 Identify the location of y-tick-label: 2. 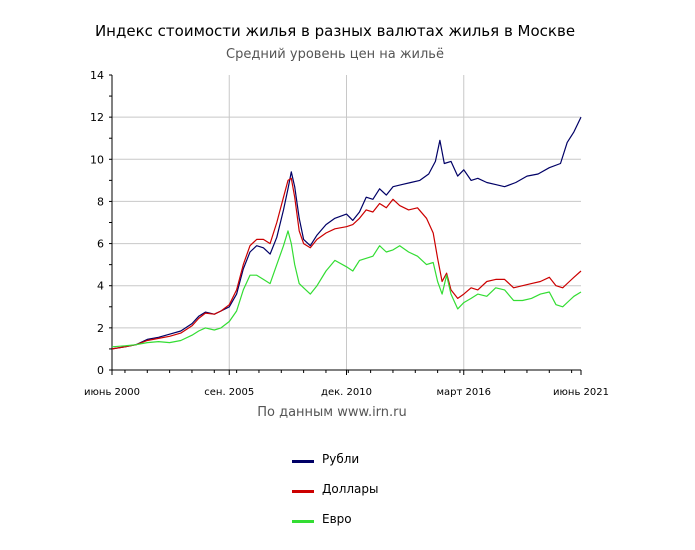
(100, 328).